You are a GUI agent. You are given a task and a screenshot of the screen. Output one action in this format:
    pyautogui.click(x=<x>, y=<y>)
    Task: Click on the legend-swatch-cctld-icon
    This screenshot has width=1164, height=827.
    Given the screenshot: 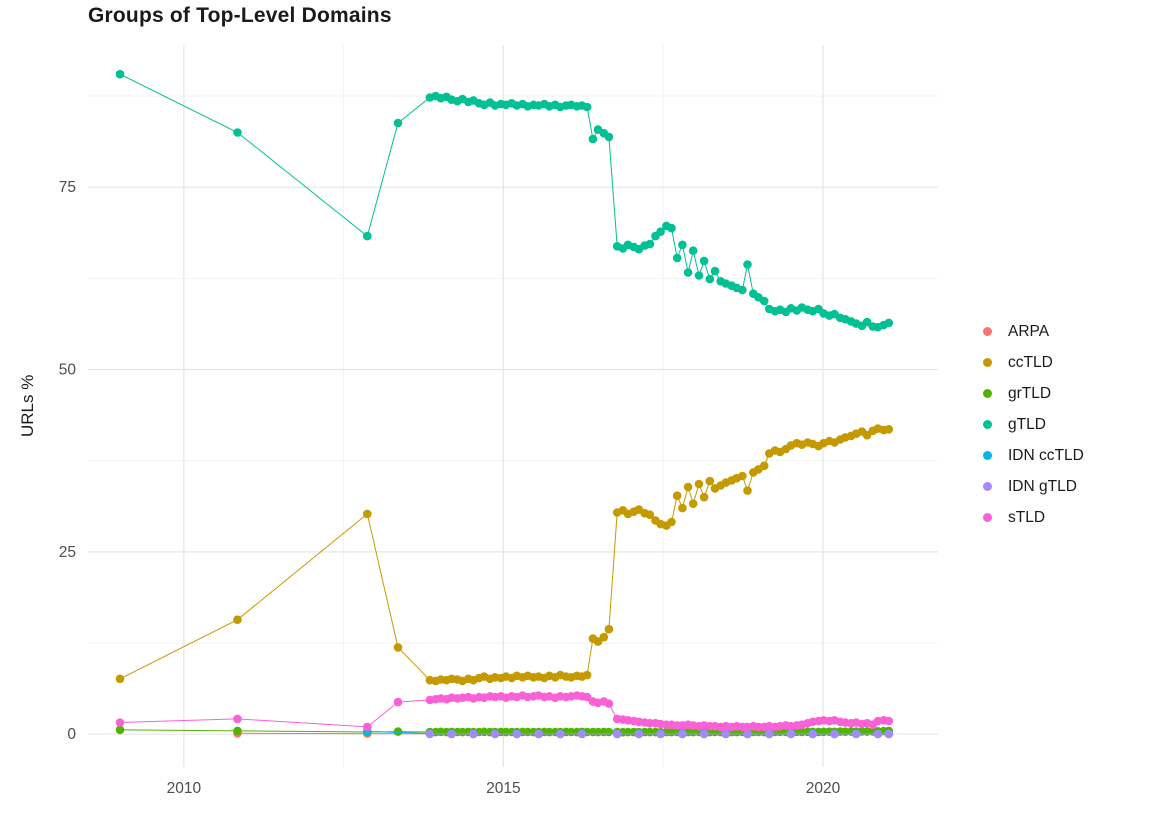 What is the action you would take?
    pyautogui.click(x=987, y=362)
    